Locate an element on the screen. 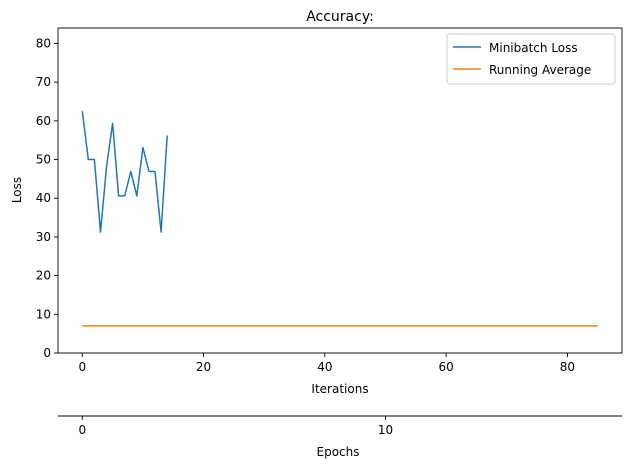  y-tick-label: 10 is located at coordinates (43, 314).